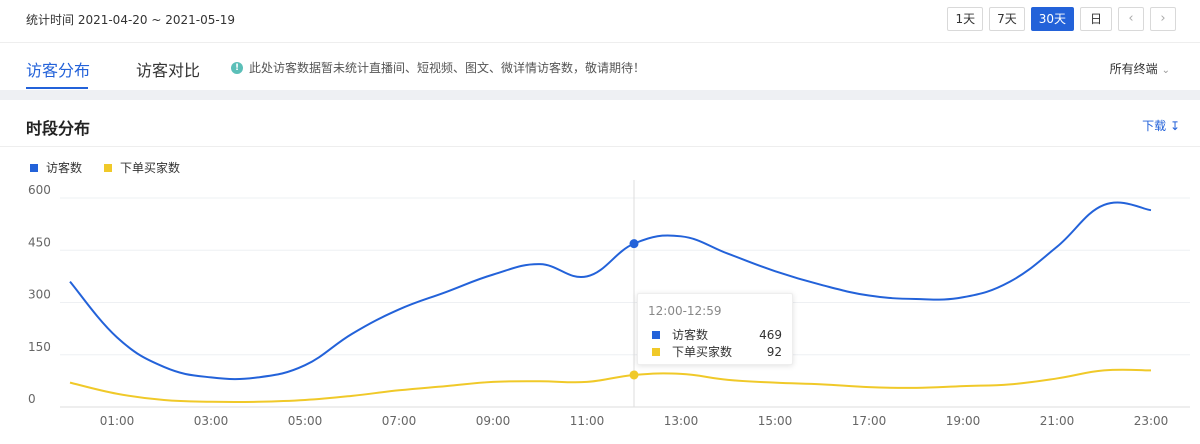 This screenshot has width=1200, height=444. What do you see at coordinates (39, 347) in the screenshot?
I see `y-tick-label: 150` at bounding box center [39, 347].